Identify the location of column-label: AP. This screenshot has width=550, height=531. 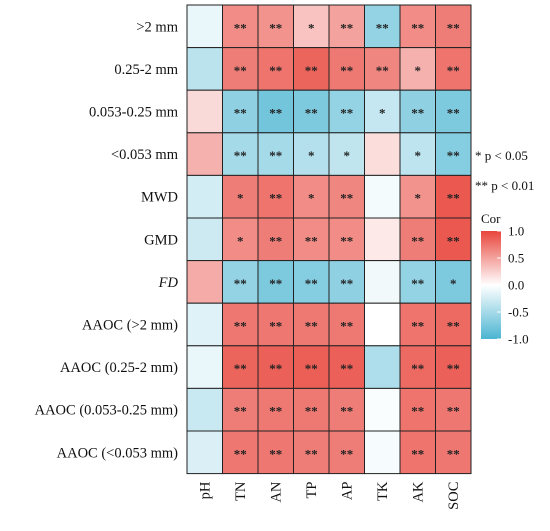
(348, 491).